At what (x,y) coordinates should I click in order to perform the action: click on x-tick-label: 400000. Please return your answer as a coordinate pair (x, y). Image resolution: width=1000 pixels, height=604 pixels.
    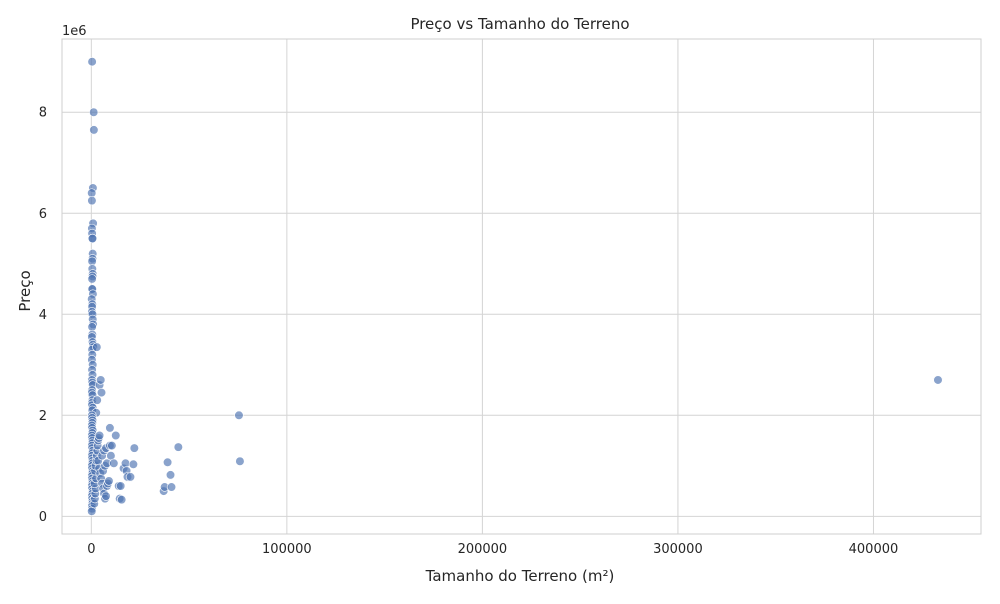
    Looking at the image, I should click on (874, 549).